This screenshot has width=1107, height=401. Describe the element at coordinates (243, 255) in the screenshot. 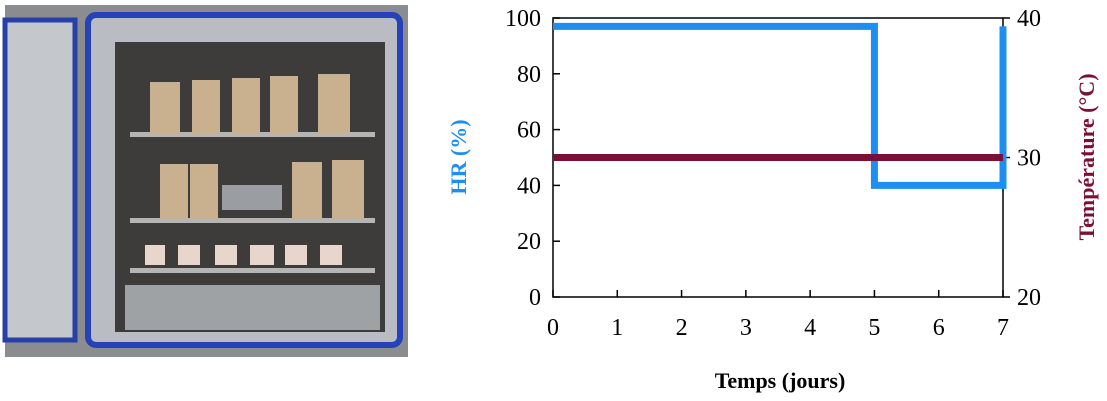

I see `small-samples` at that location.